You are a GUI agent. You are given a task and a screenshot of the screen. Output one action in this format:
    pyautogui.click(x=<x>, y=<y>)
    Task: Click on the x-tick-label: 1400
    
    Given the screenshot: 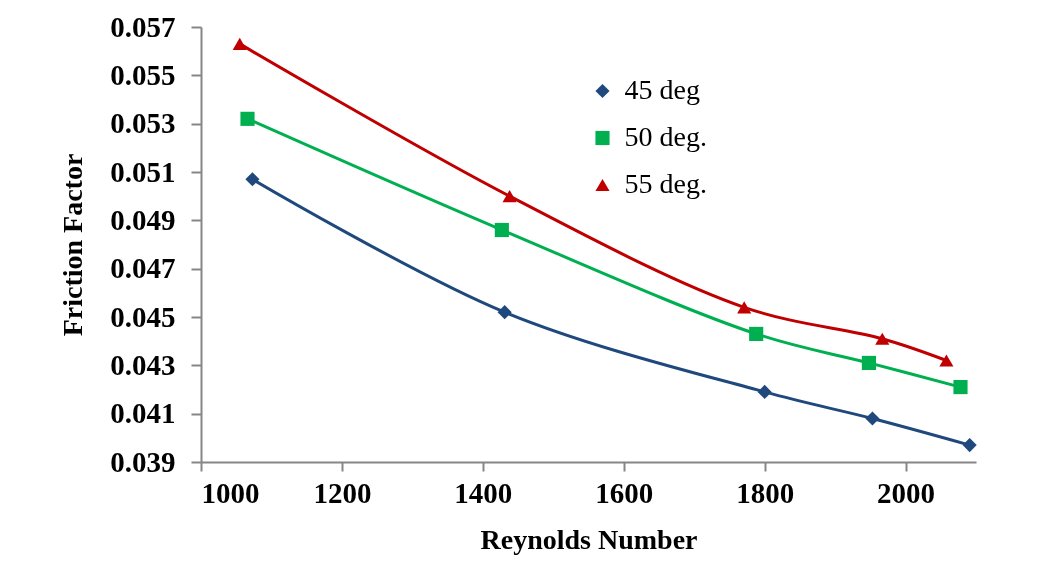 What is the action you would take?
    pyautogui.click(x=483, y=492)
    